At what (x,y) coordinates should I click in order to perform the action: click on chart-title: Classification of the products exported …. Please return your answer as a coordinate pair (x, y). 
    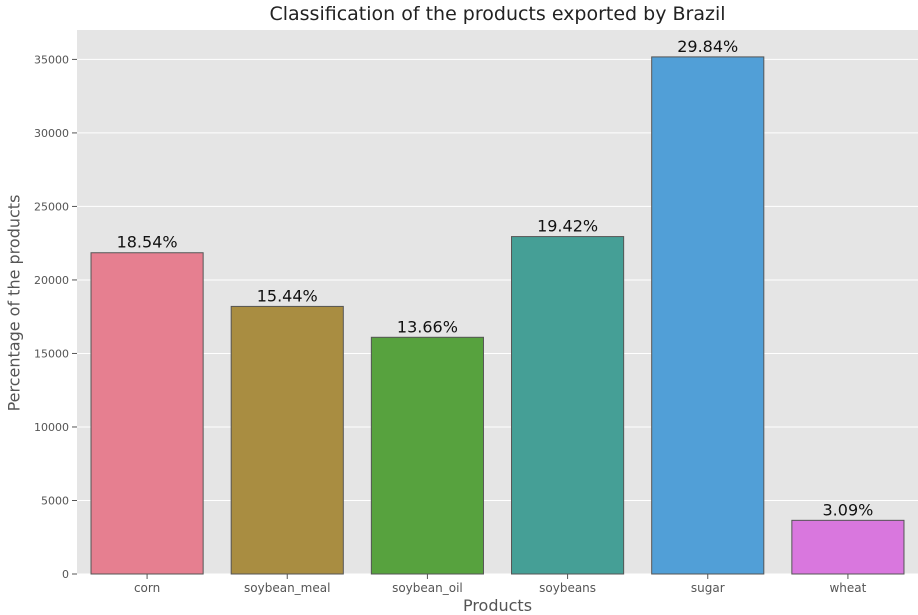
    Looking at the image, I should click on (497, 14).